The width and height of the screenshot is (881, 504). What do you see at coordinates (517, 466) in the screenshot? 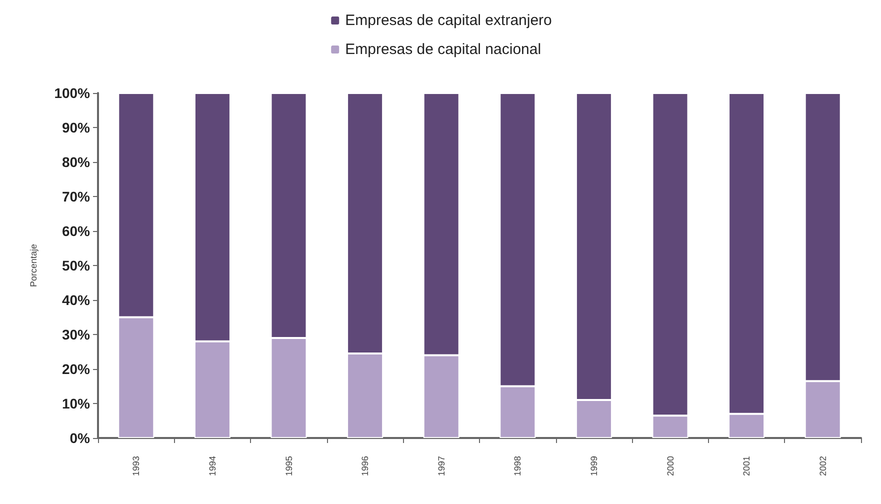
I see `x-tick-label: 1998` at bounding box center [517, 466].